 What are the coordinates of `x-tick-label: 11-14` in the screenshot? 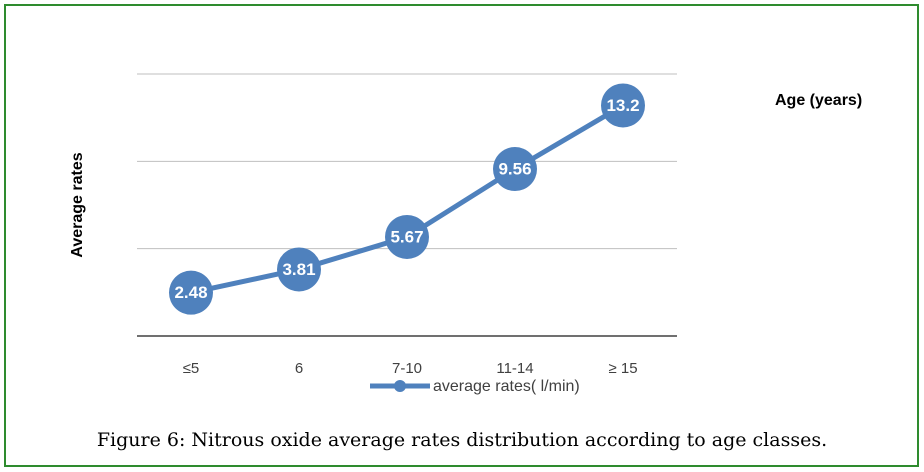 It's located at (514, 368).